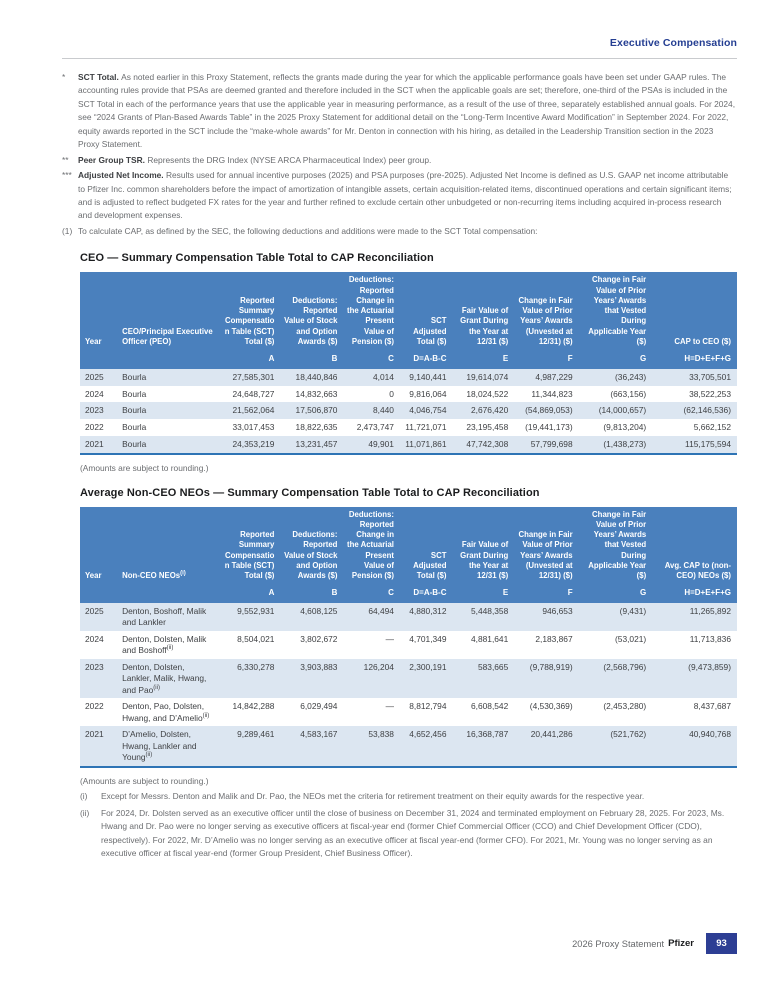 The width and height of the screenshot is (768, 1000). What do you see at coordinates (618, 943) in the screenshot?
I see `footer-statement: 2026 Proxy Statement` at bounding box center [618, 943].